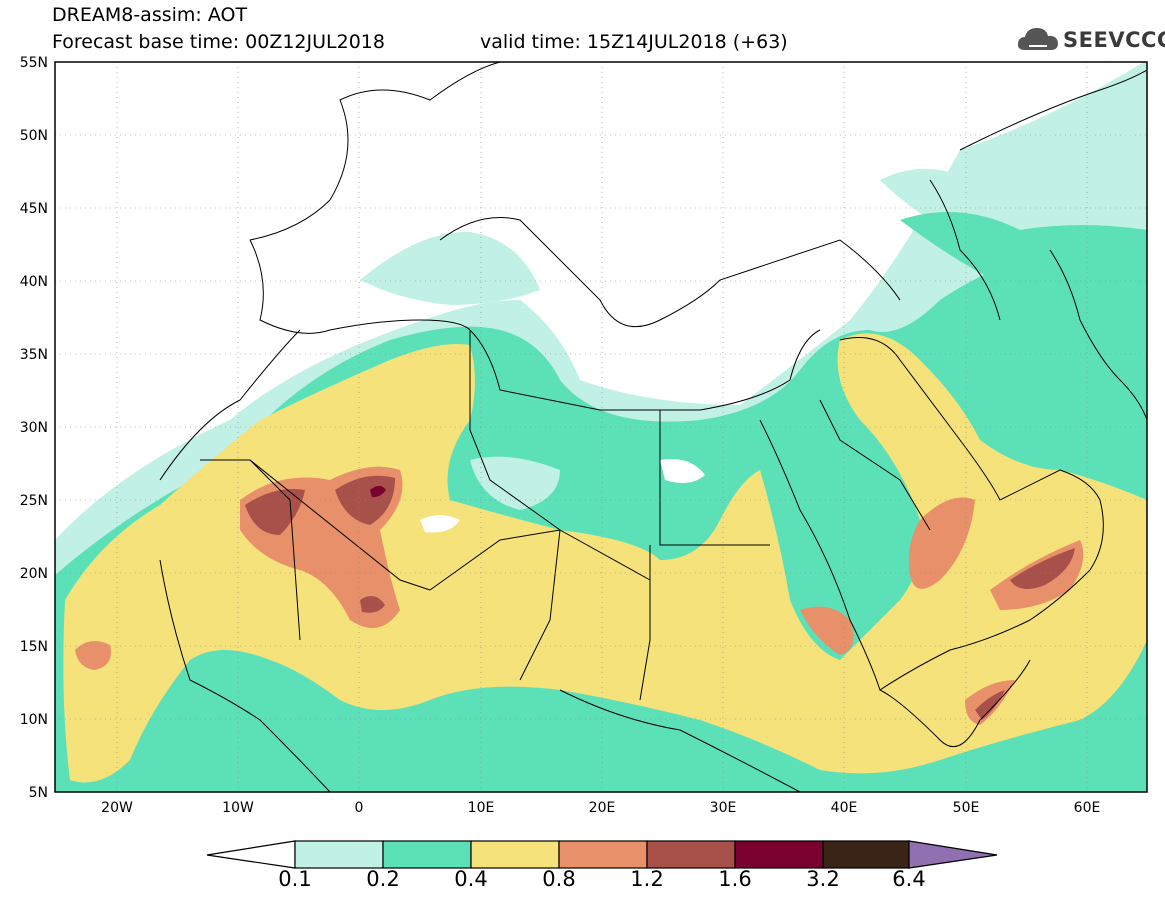 The width and height of the screenshot is (1165, 905). I want to click on colorbar-label: 6.4, so click(909, 879).